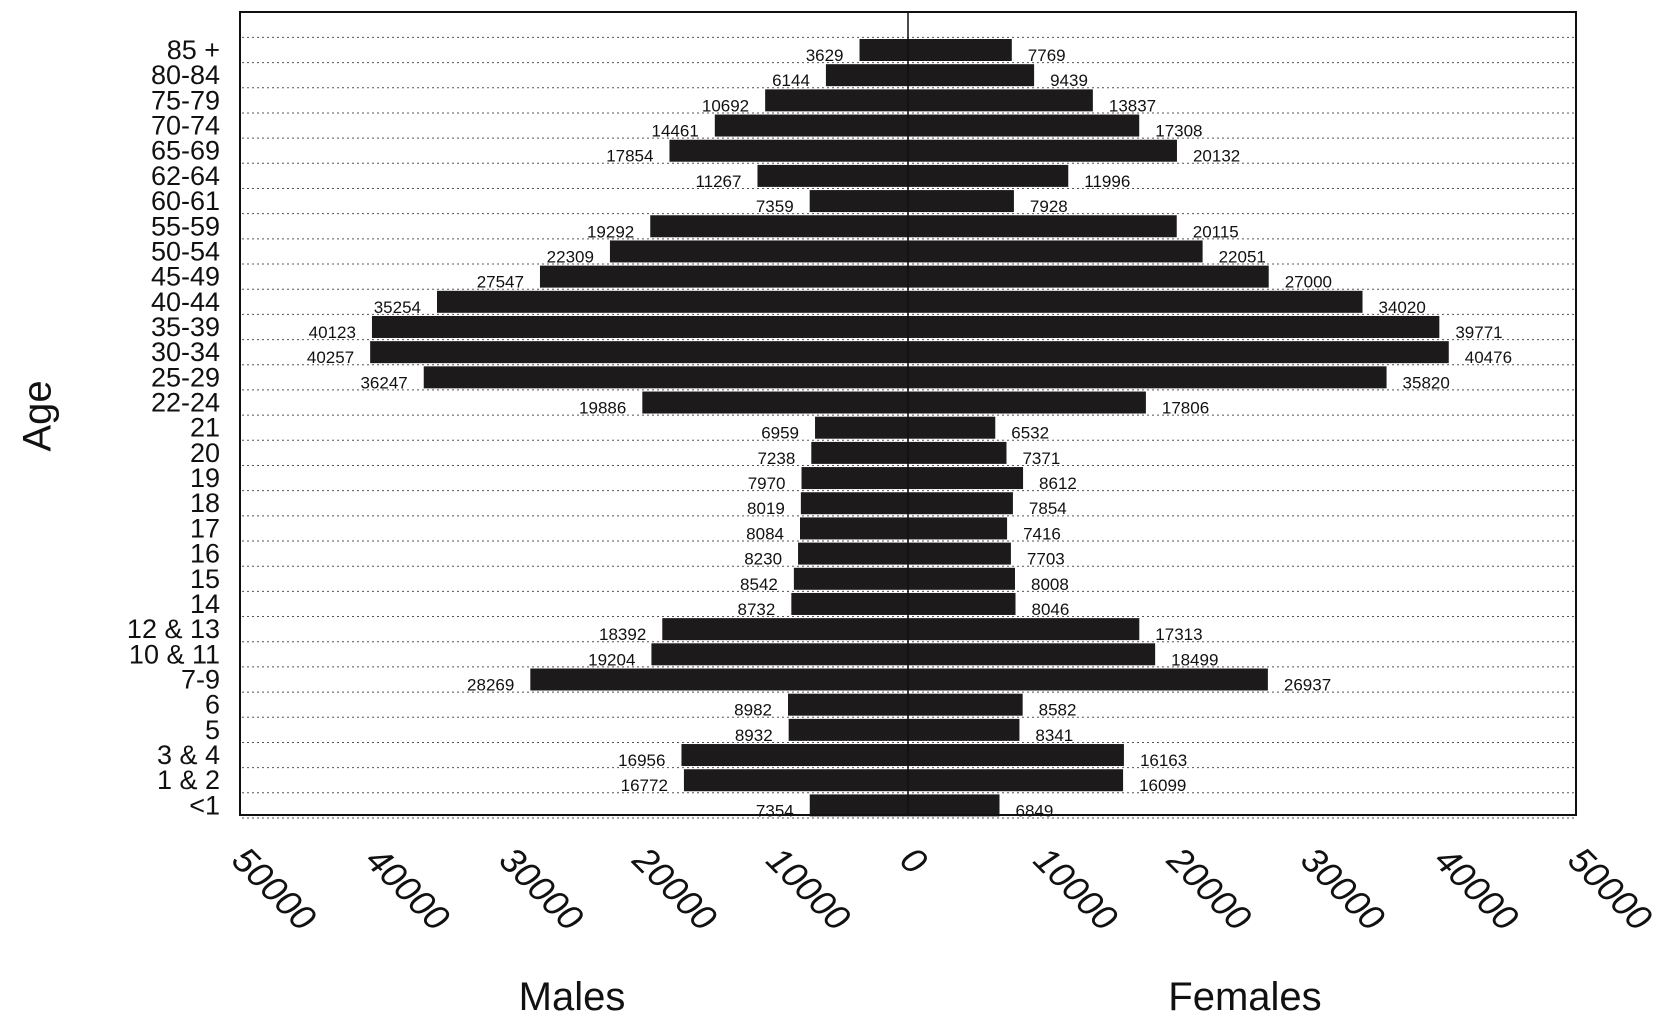 The height and width of the screenshot is (1028, 1677). I want to click on x-tick-label: 50000, so click(274, 889).